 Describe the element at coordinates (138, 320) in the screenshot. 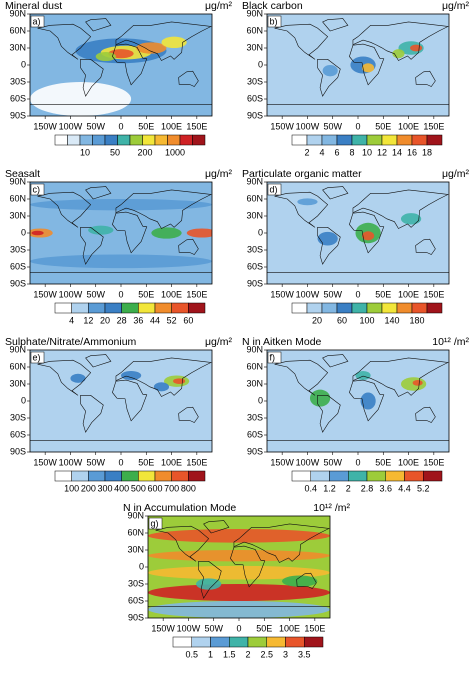

I see `colorbar-label: 36` at that location.